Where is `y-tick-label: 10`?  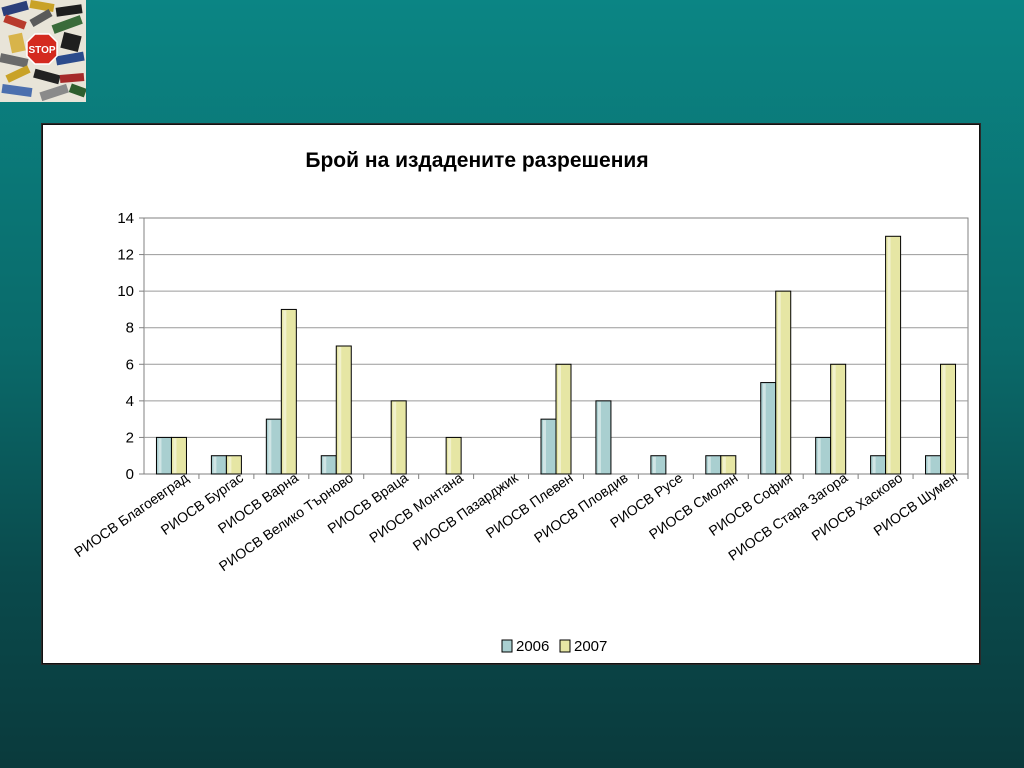 y-tick-label: 10 is located at coordinates (125, 291).